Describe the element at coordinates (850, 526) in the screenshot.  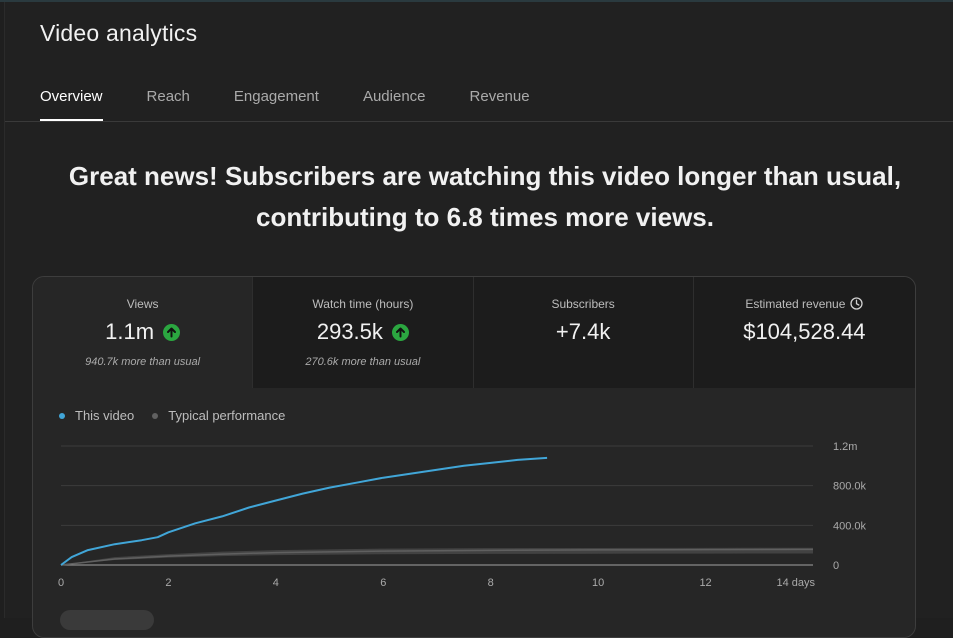
I see `y-tick-label: 400.0k` at that location.